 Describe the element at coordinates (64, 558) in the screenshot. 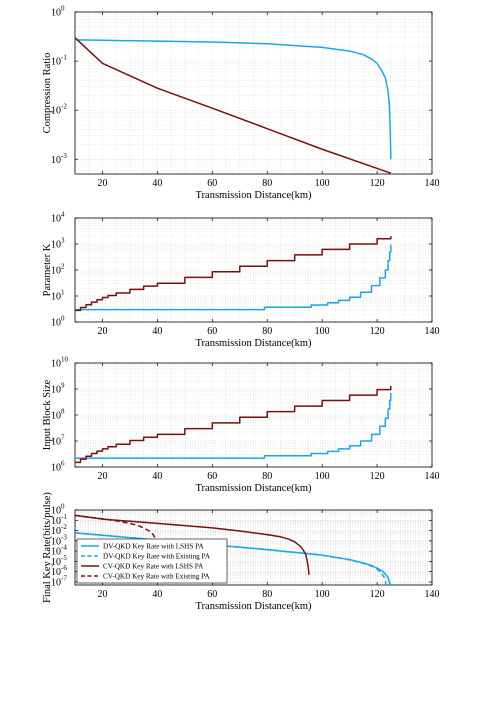

I see `y-tick-exponent: -5` at that location.